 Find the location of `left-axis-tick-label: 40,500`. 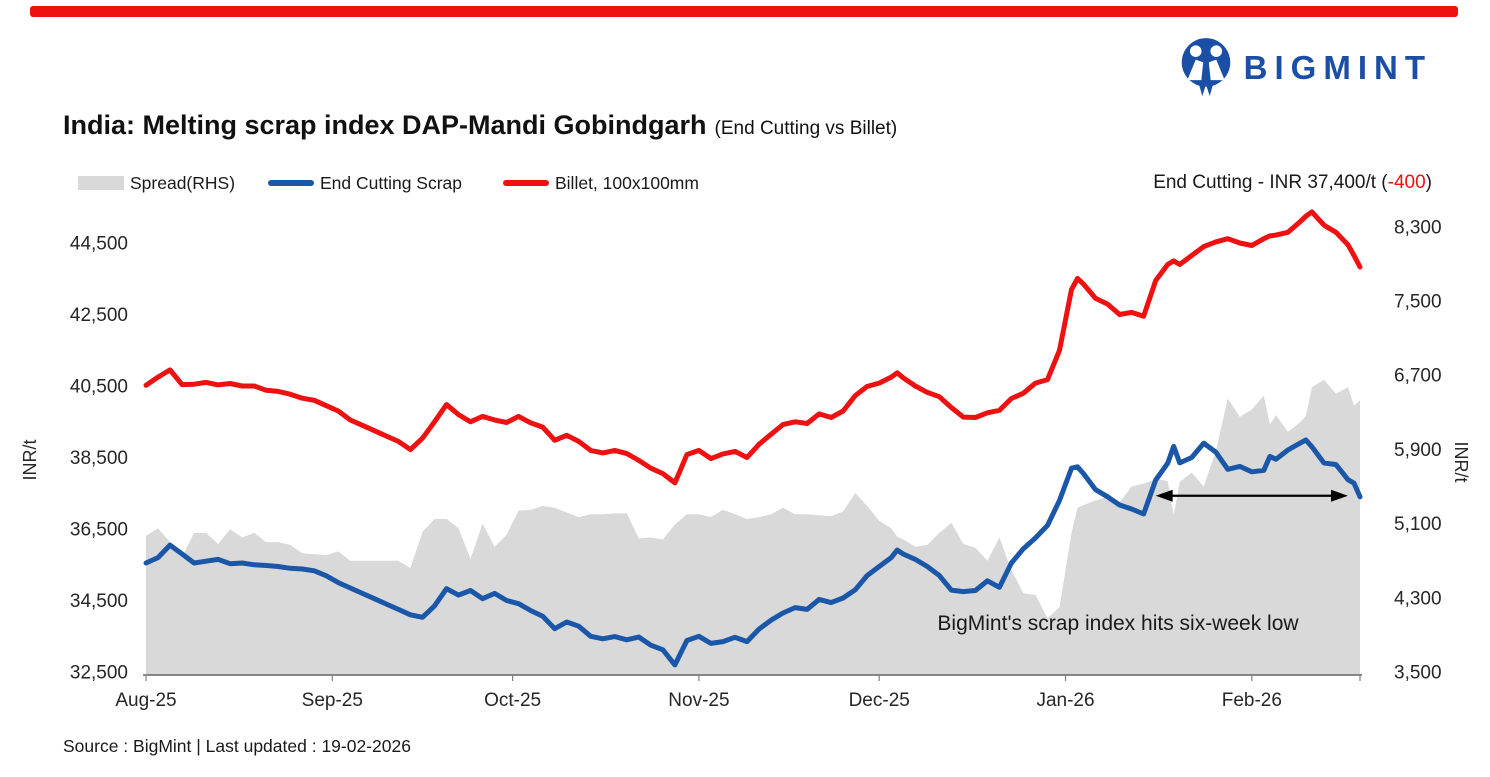

left-axis-tick-label: 40,500 is located at coordinates (99, 387).